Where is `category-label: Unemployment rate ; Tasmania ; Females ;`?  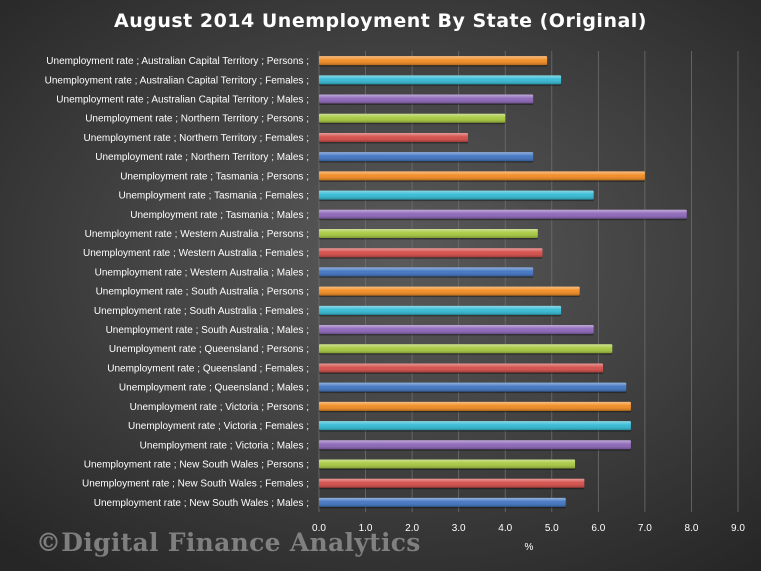
category-label: Unemployment rate ; Tasmania ; Females ; is located at coordinates (214, 196).